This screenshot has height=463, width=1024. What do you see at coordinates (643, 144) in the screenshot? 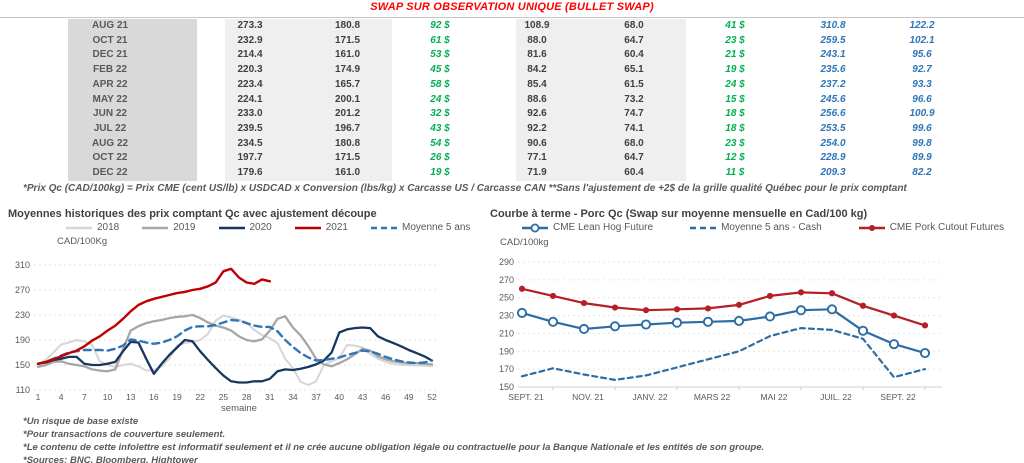
I see `cell-value: 68.0` at bounding box center [643, 144].